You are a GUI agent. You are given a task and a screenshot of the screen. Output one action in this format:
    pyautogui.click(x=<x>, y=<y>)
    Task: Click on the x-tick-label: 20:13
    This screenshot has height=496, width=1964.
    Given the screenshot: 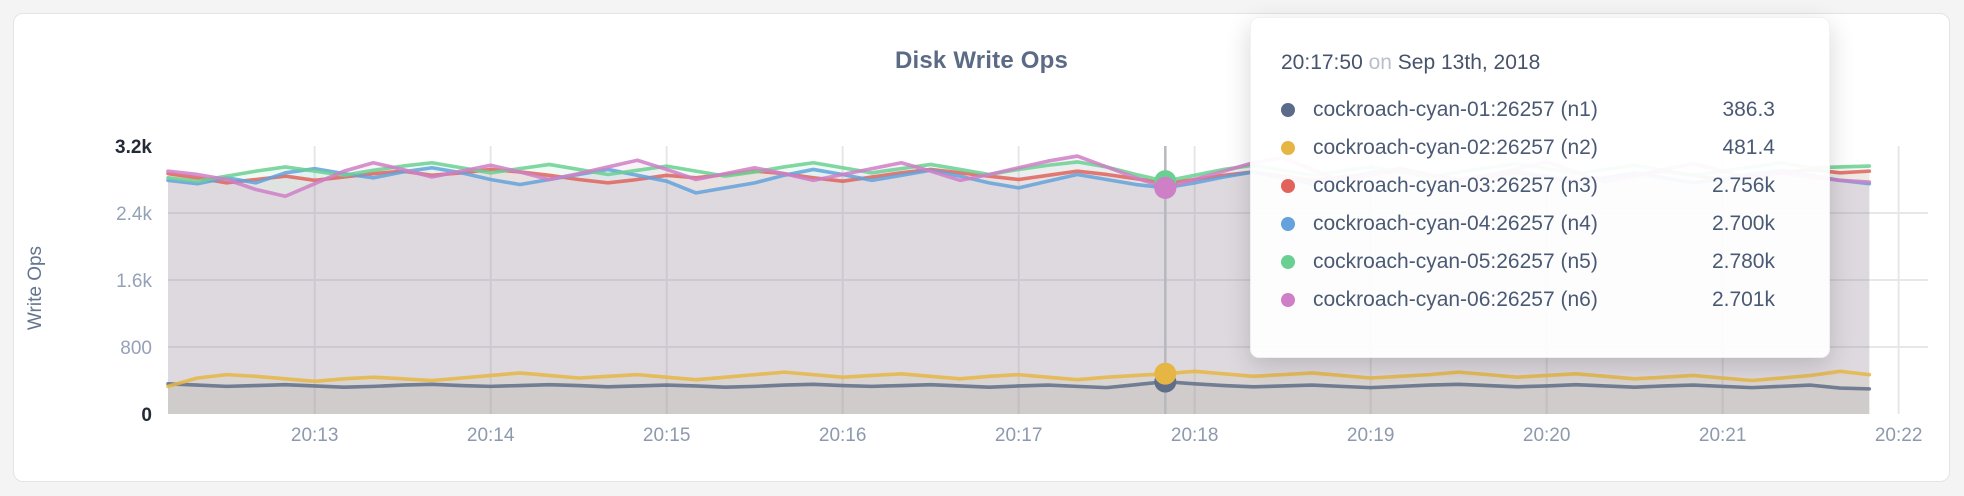 What is the action you would take?
    pyautogui.click(x=315, y=435)
    